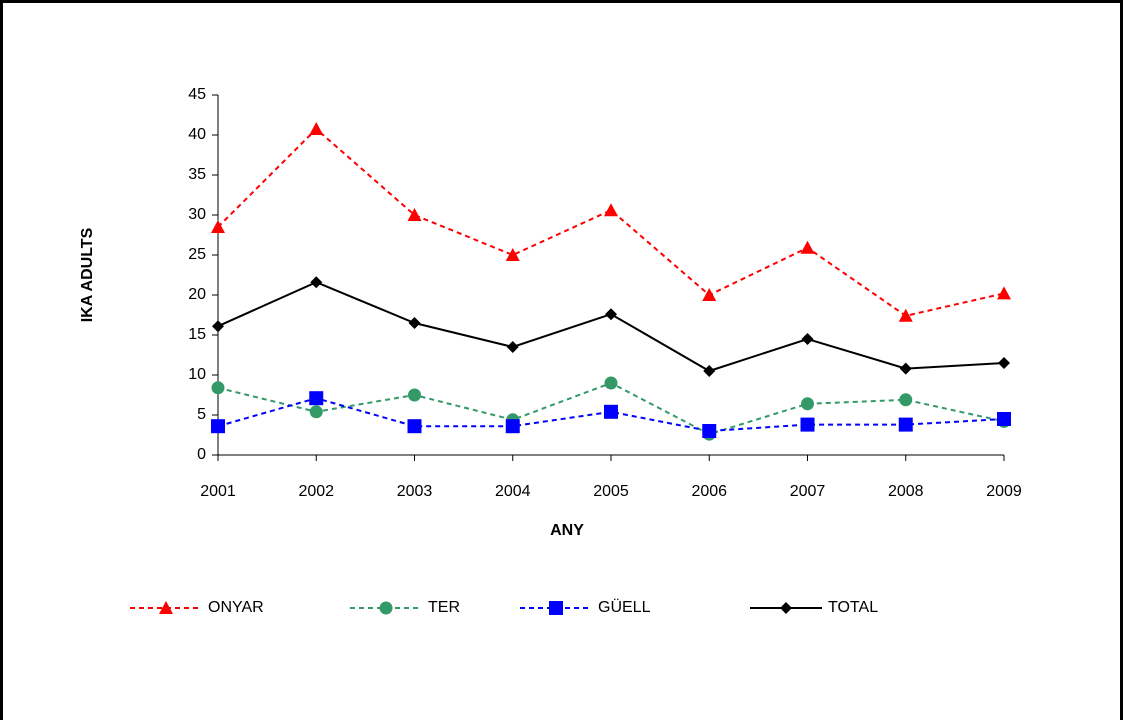  I want to click on x-tick-label: 2009, so click(1004, 491).